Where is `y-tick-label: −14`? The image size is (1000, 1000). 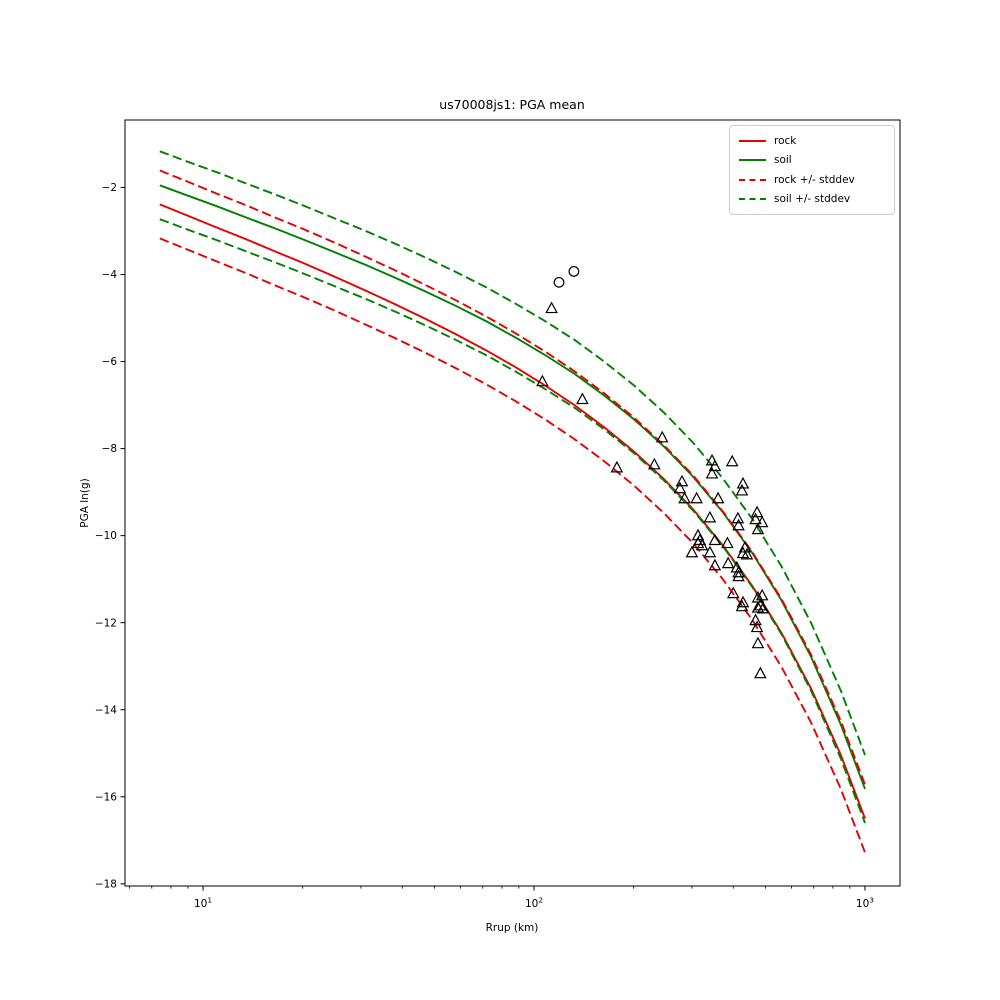 y-tick-label: −14 is located at coordinates (106, 710).